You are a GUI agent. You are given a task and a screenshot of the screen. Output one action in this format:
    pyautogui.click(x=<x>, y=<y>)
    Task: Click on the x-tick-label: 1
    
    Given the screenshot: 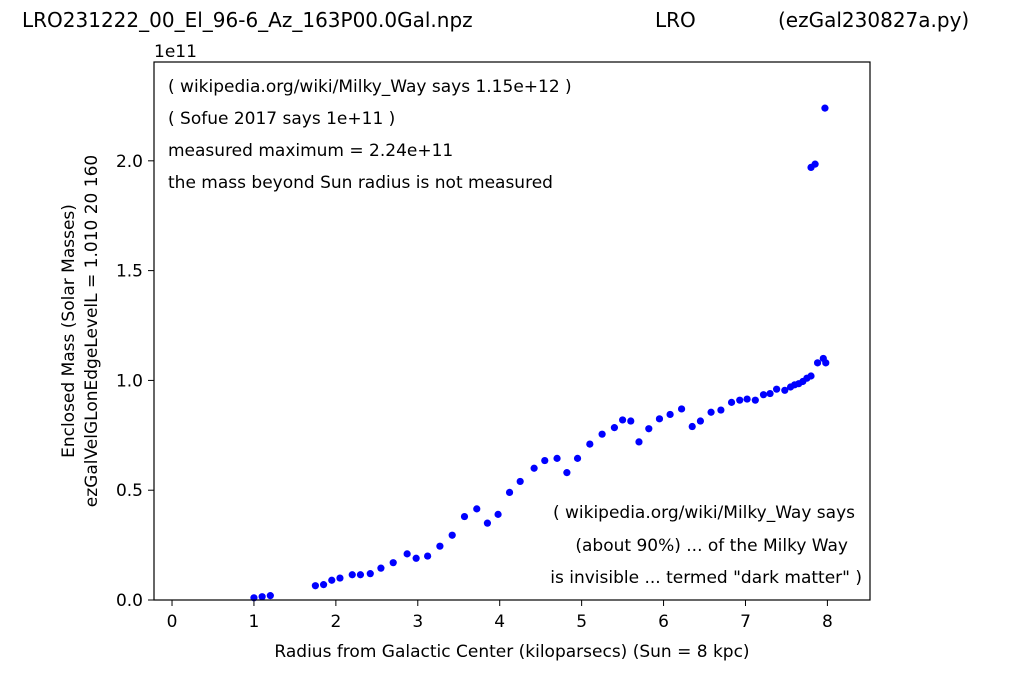 What is the action you would take?
    pyautogui.click(x=254, y=622)
    